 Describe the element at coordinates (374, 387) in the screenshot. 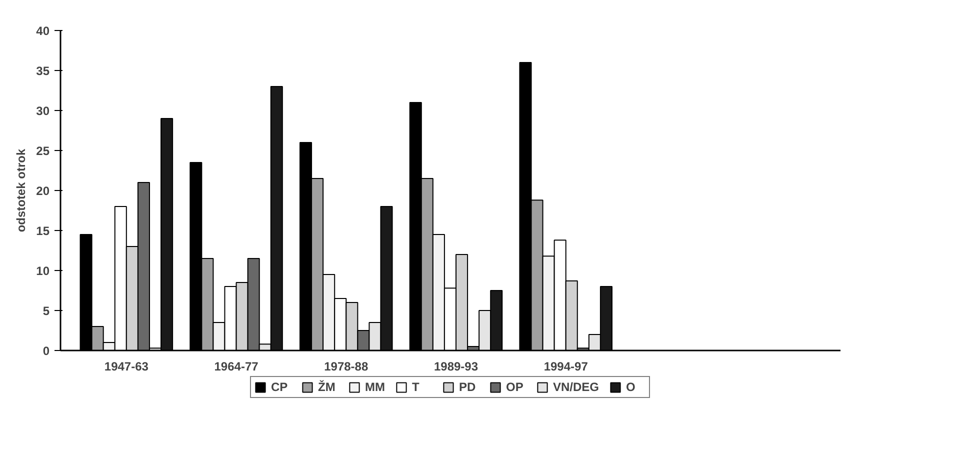

I see `legend-label: MM` at that location.